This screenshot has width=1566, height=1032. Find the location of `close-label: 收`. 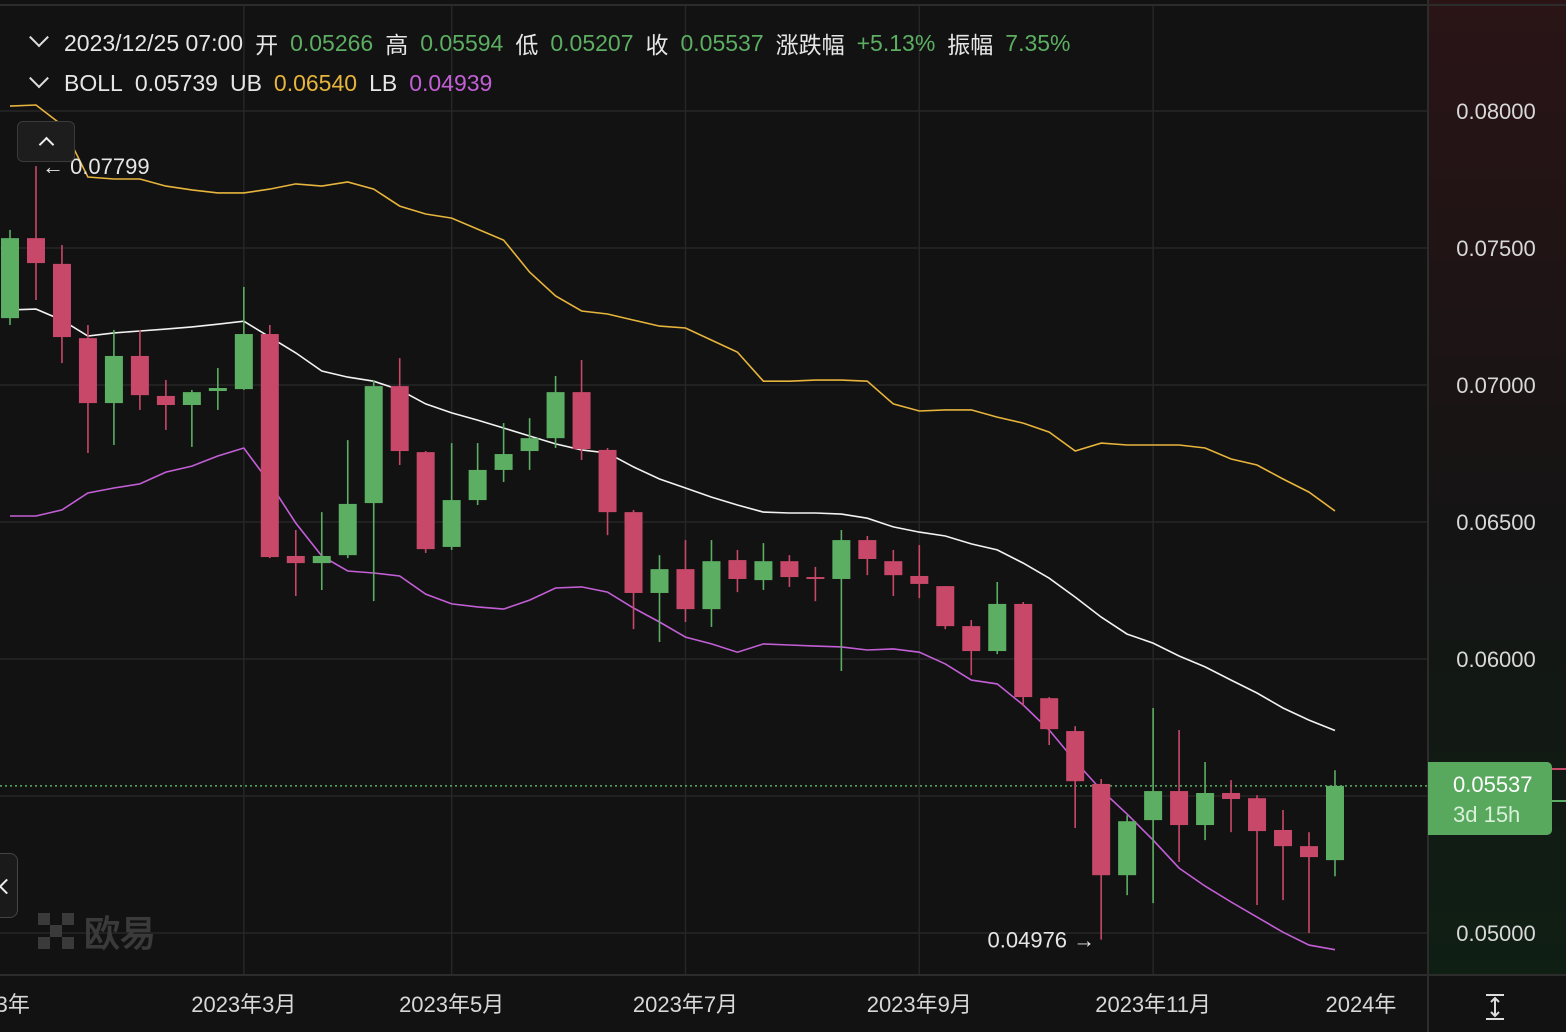

close-label: 收 is located at coordinates (657, 45).